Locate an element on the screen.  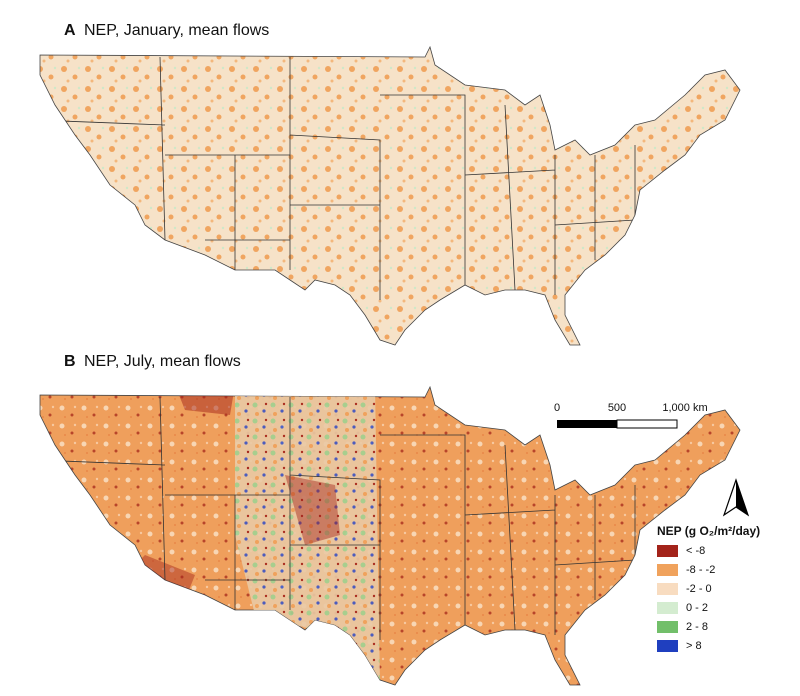
panel-title: NEP, July, mean flows is located at coordinates (162, 361).